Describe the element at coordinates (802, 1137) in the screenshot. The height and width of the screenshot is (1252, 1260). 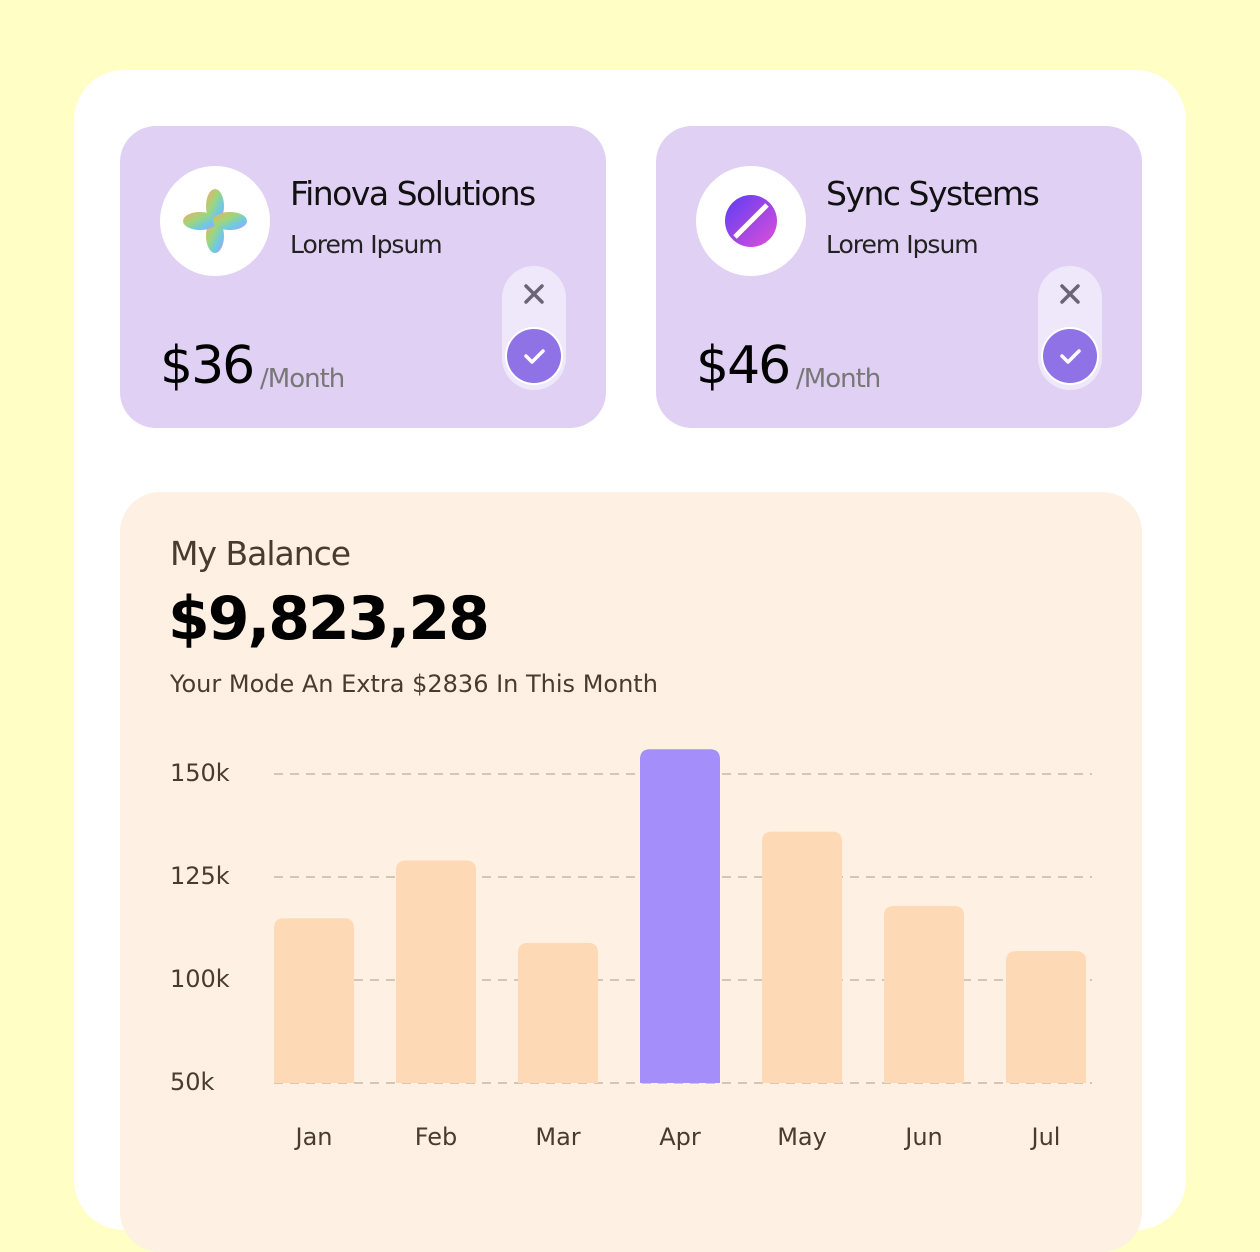
I see `x-tick-label: May` at that location.